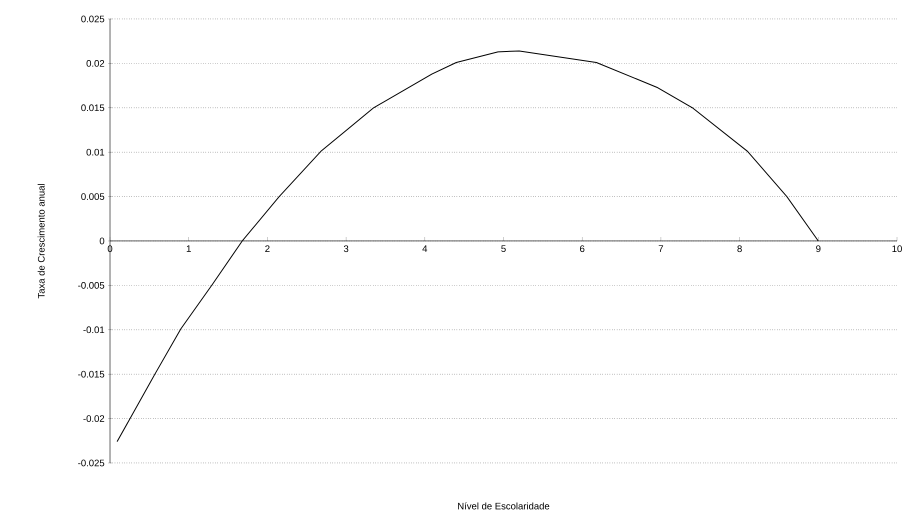 The width and height of the screenshot is (912, 512). Describe the element at coordinates (95, 63) in the screenshot. I see `y-tick-label: 0.02` at that location.